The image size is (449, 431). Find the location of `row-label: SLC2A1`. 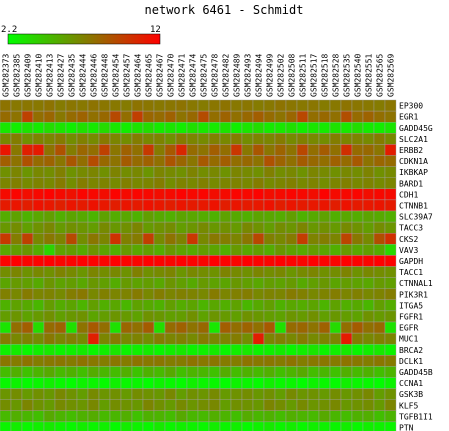

row-label: SLC2A1 is located at coordinates (413, 139).